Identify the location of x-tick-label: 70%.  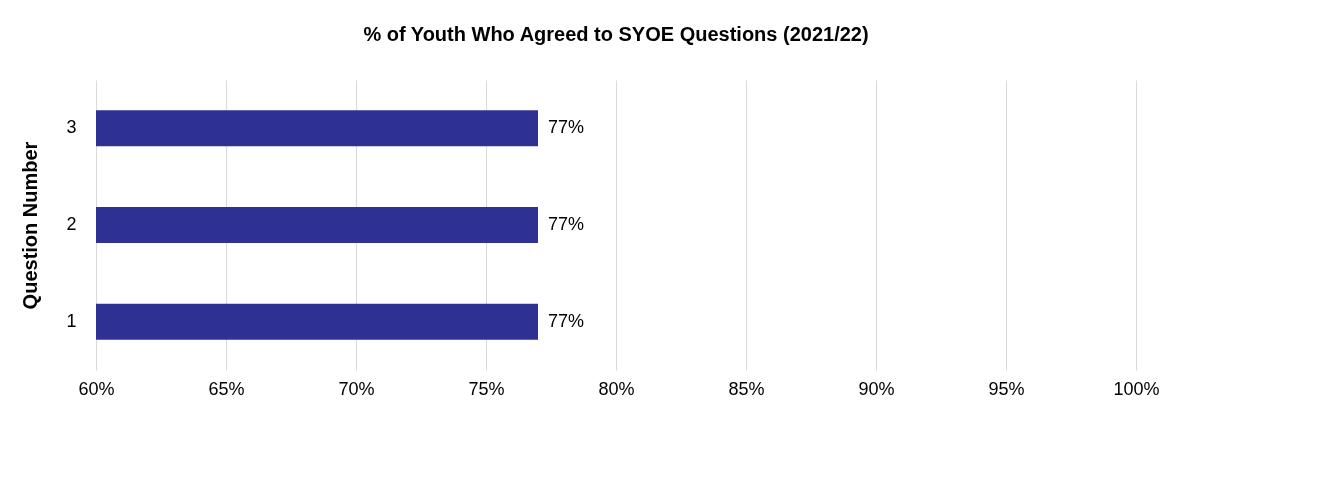
(356, 388).